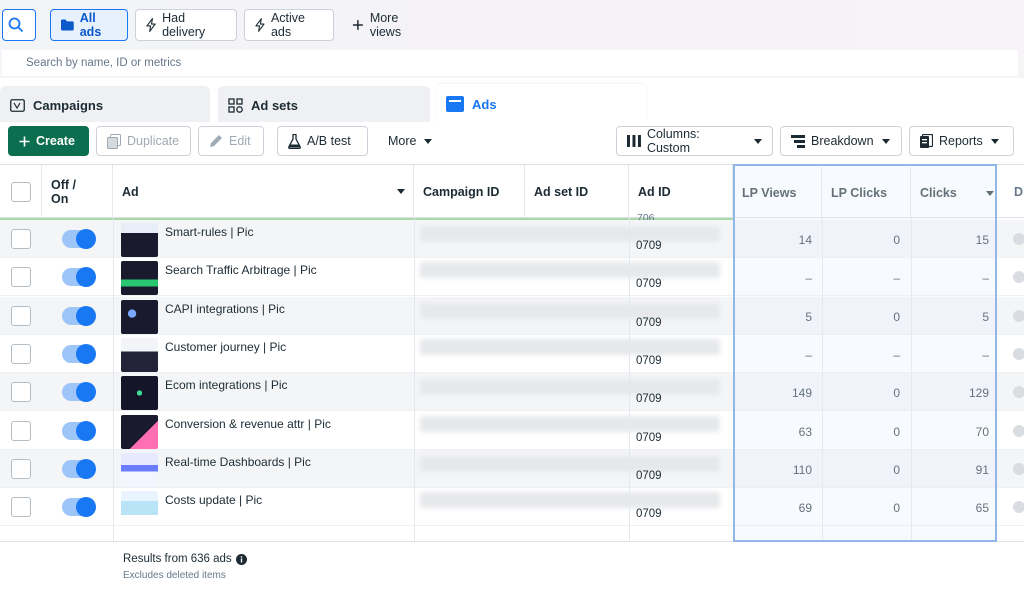 The width and height of the screenshot is (1024, 591). What do you see at coordinates (77, 192) in the screenshot?
I see `header-off-on: Off / On` at bounding box center [77, 192].